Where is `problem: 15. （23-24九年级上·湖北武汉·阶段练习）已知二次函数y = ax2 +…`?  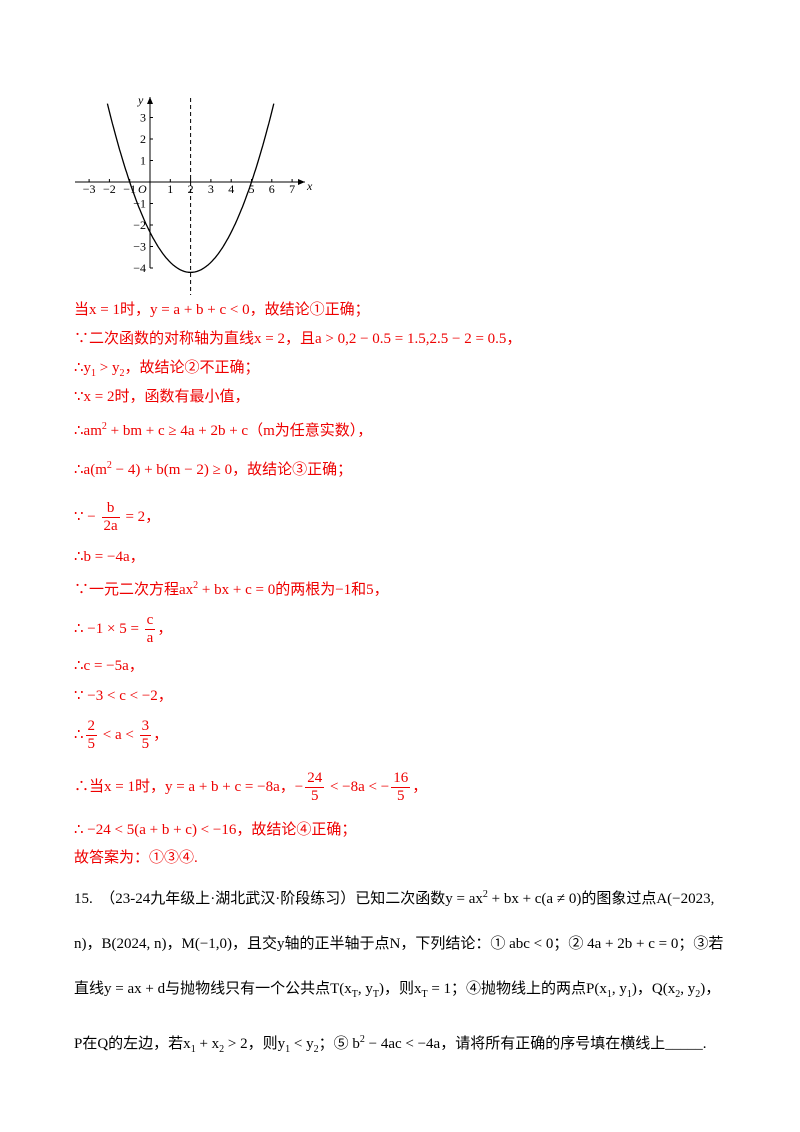
problem: 15. （23-24九年级上·湖北武汉·阶段练习）已知二次函数y = ax2 +… is located at coordinates (399, 972).